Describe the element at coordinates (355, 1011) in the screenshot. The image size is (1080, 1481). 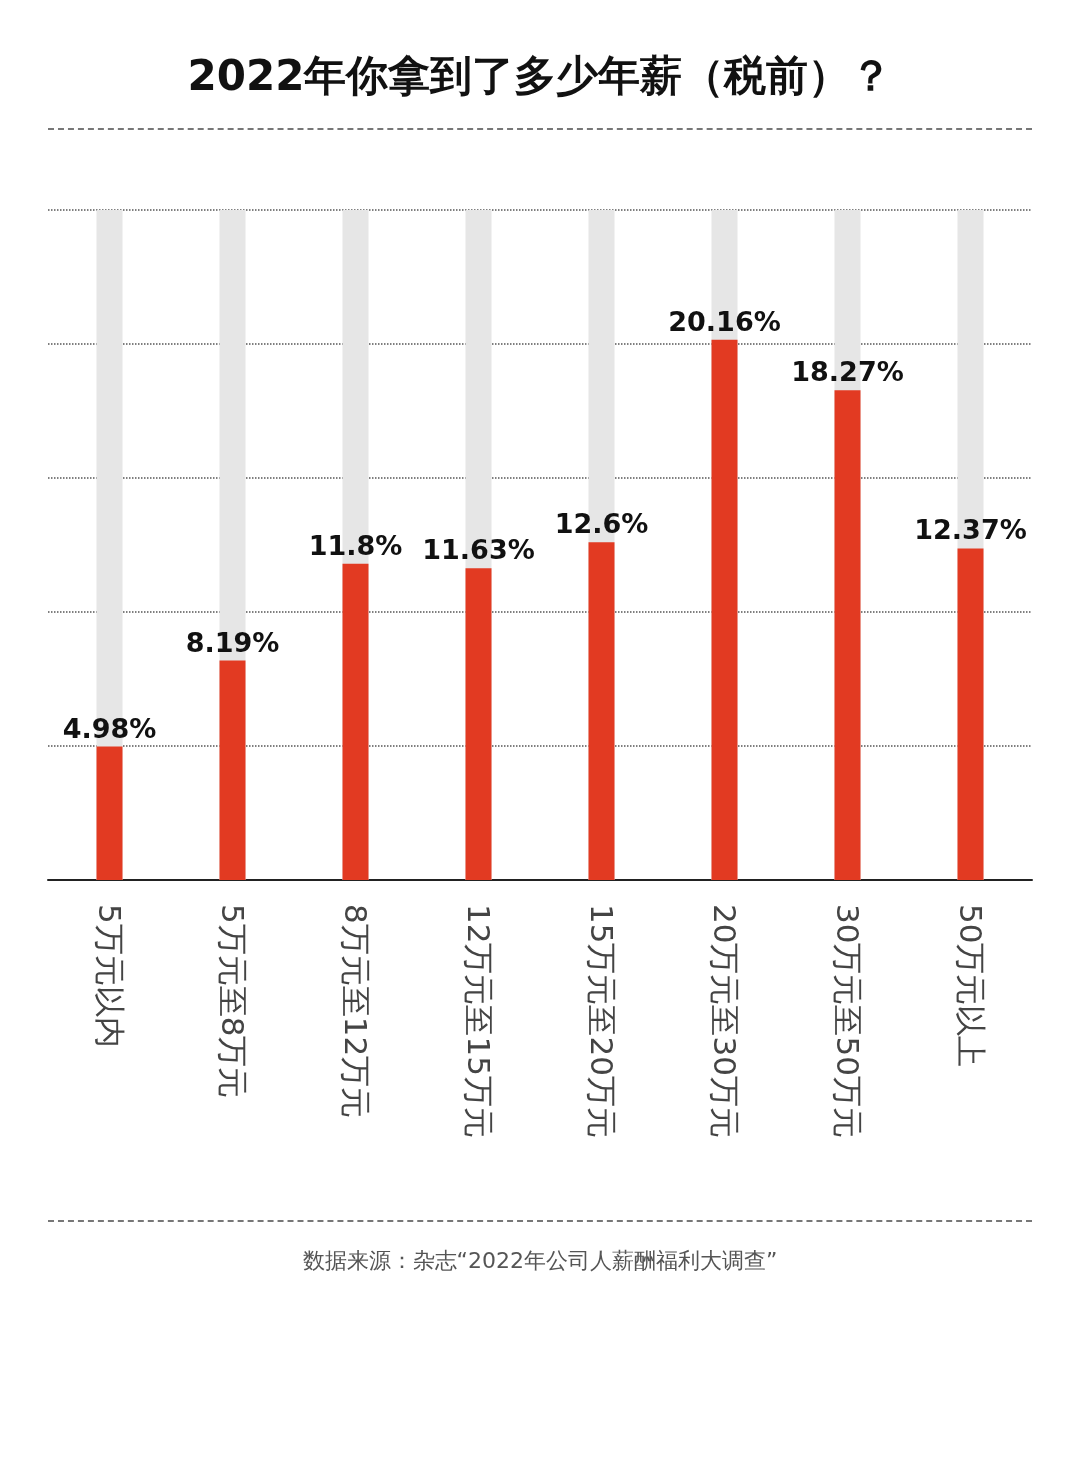
I see `x-tick-label: 8万元至12万元` at that location.